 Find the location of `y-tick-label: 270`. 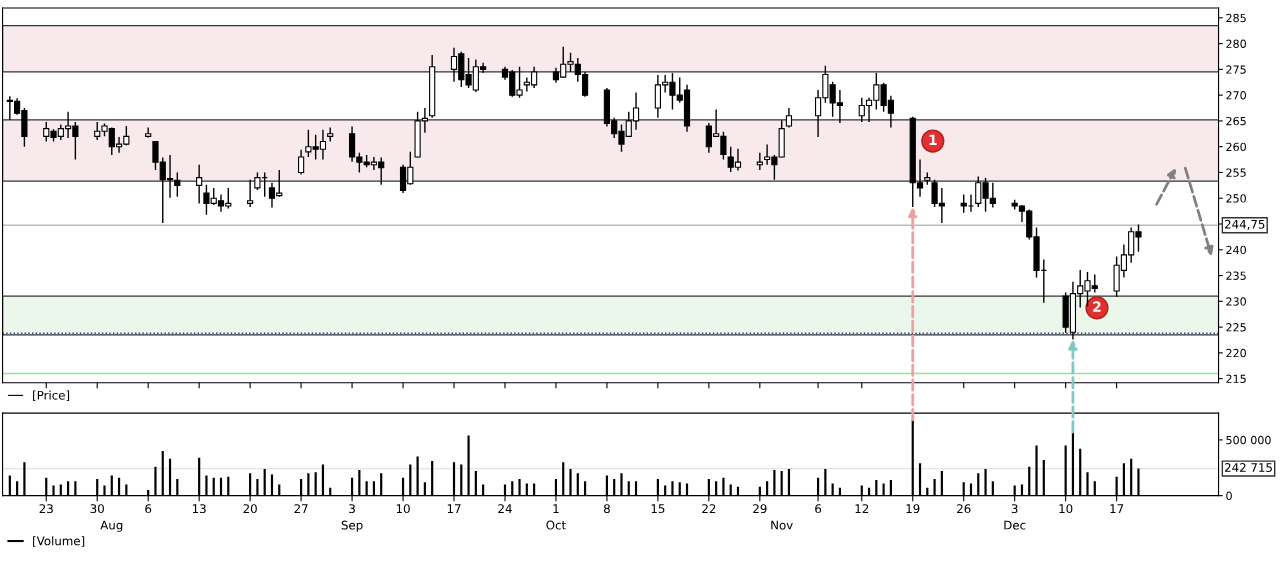

y-tick-label: 270 is located at coordinates (1236, 95).